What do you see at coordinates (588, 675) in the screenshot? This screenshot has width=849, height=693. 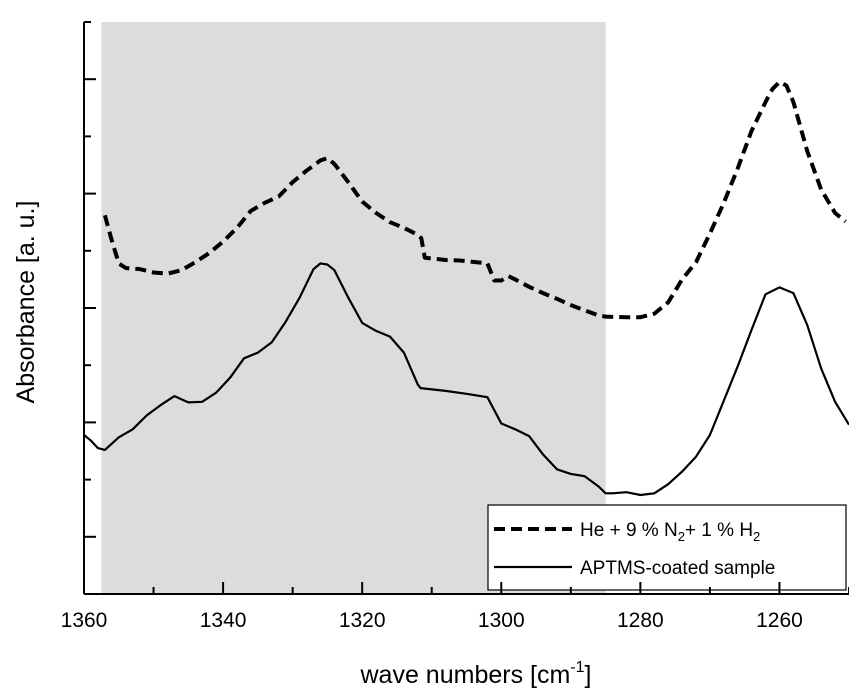 I see `x-axis-title-close: ]` at bounding box center [588, 675].